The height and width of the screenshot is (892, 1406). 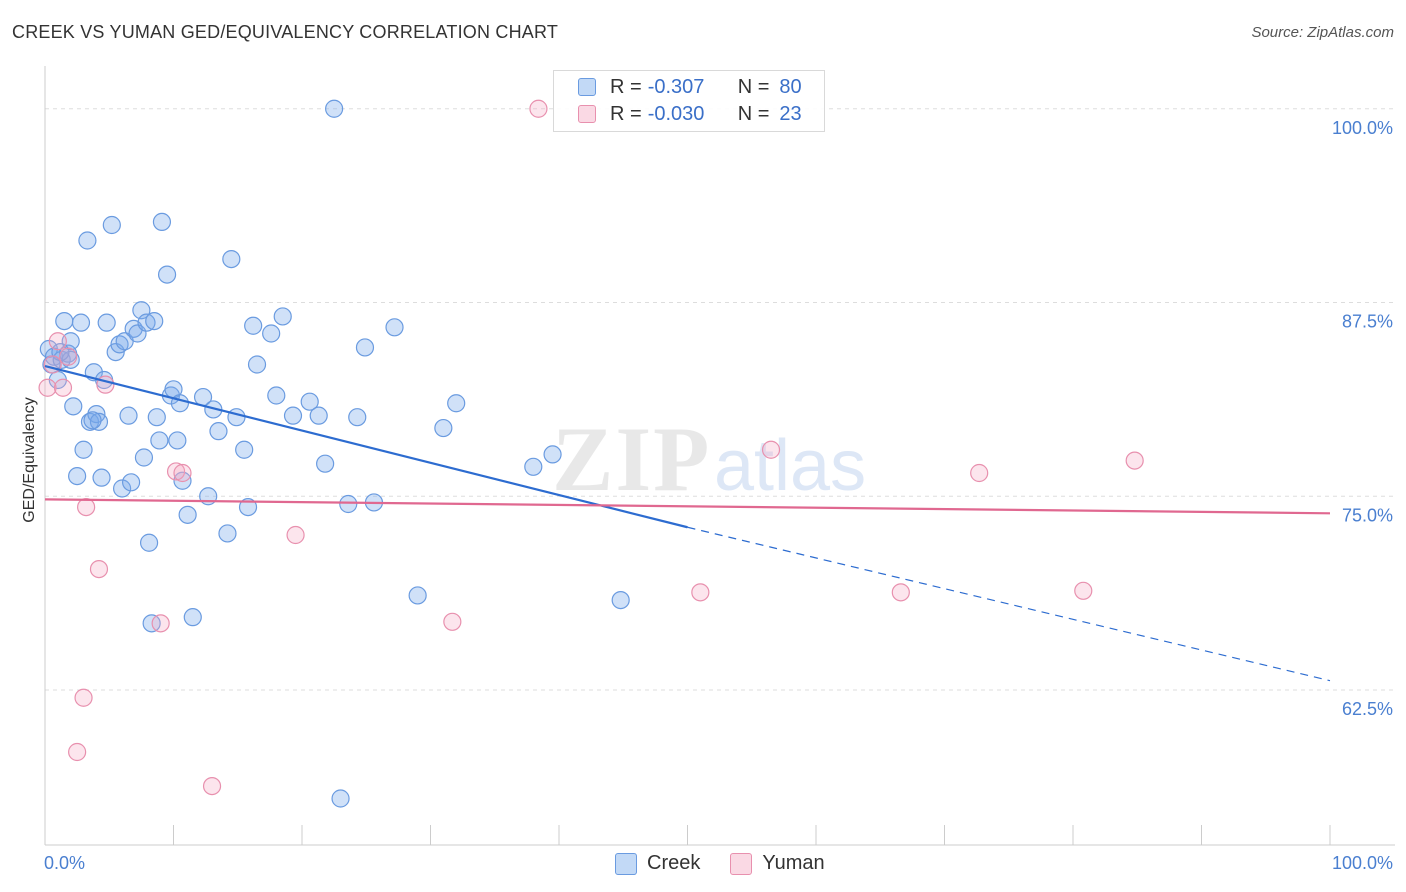 I want to click on y-tick-label: 62.5%, so click(x=1367, y=709).